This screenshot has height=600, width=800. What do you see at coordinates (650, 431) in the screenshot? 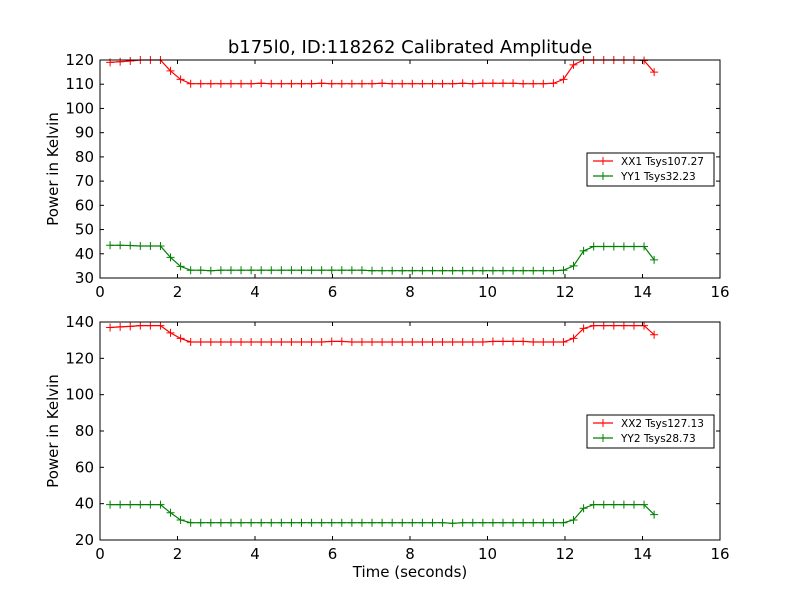
I see `legend-box` at bounding box center [650, 431].